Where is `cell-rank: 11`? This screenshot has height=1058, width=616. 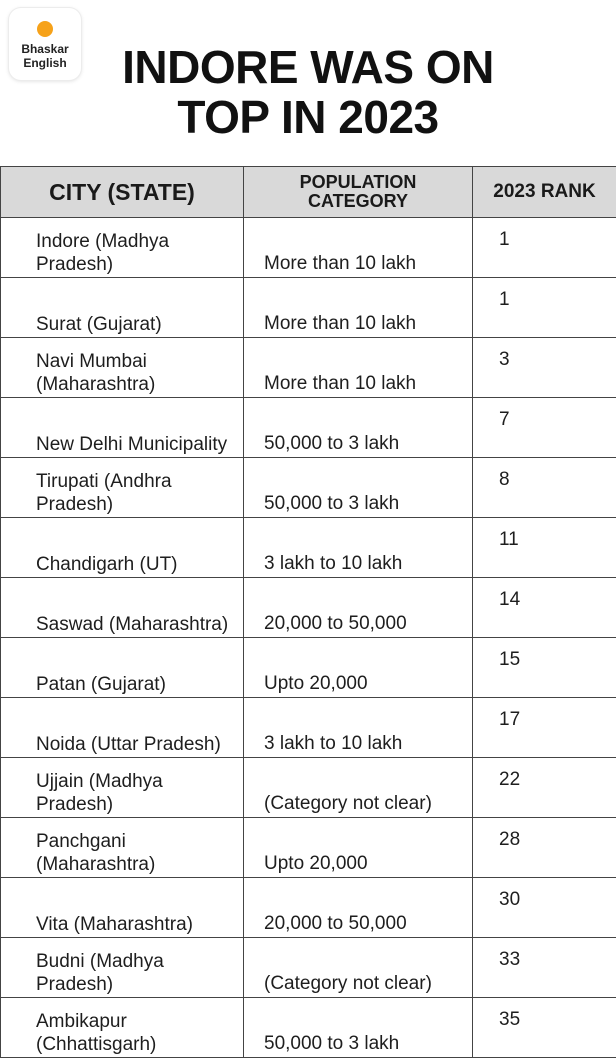
cell-rank: 11 is located at coordinates (544, 548).